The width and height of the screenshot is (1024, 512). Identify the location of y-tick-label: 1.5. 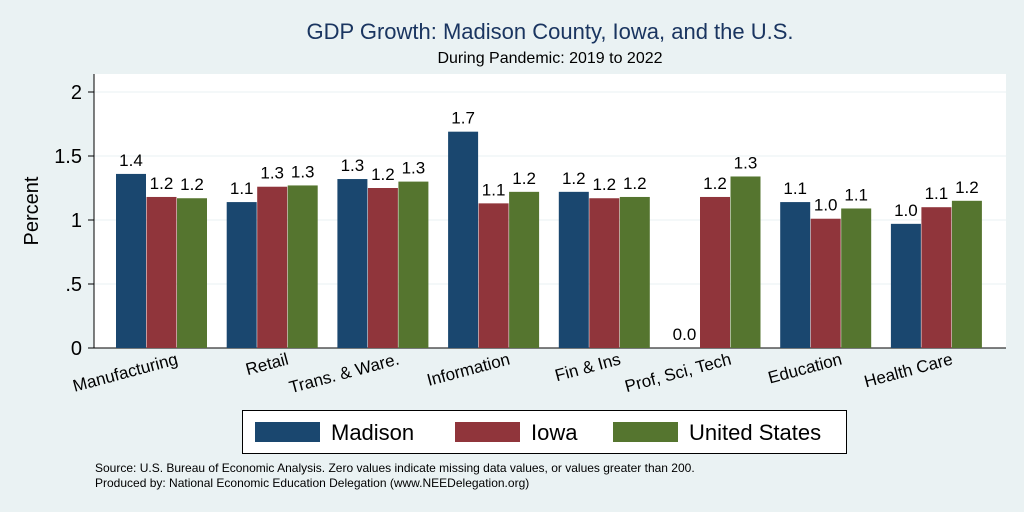
(68, 157).